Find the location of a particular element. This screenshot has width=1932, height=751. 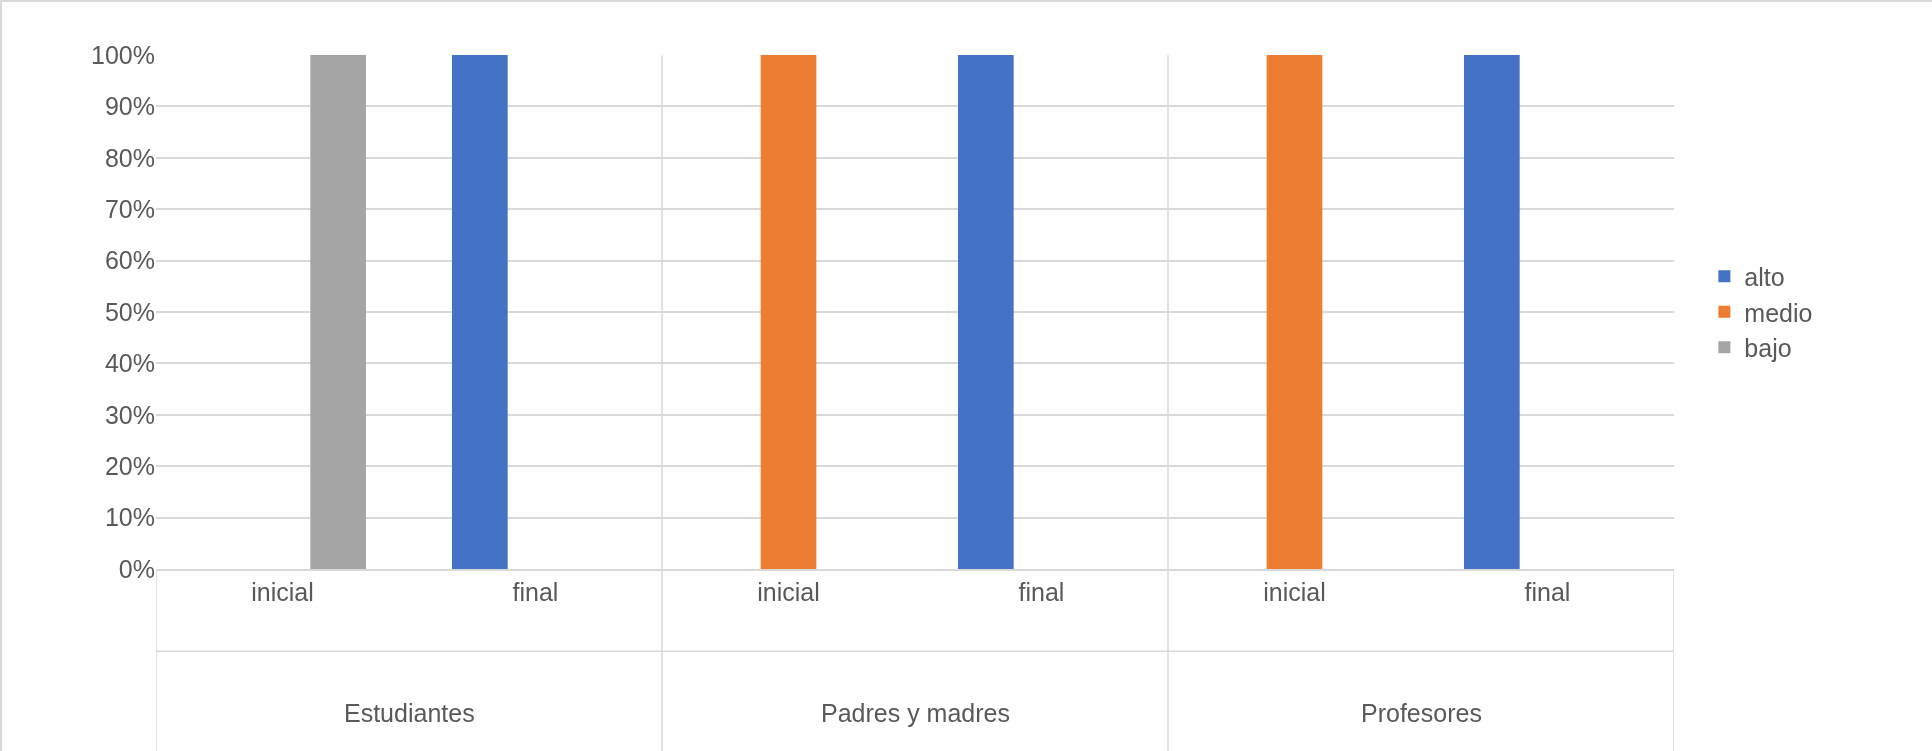

y-tick-label: 60% is located at coordinates (129, 260).